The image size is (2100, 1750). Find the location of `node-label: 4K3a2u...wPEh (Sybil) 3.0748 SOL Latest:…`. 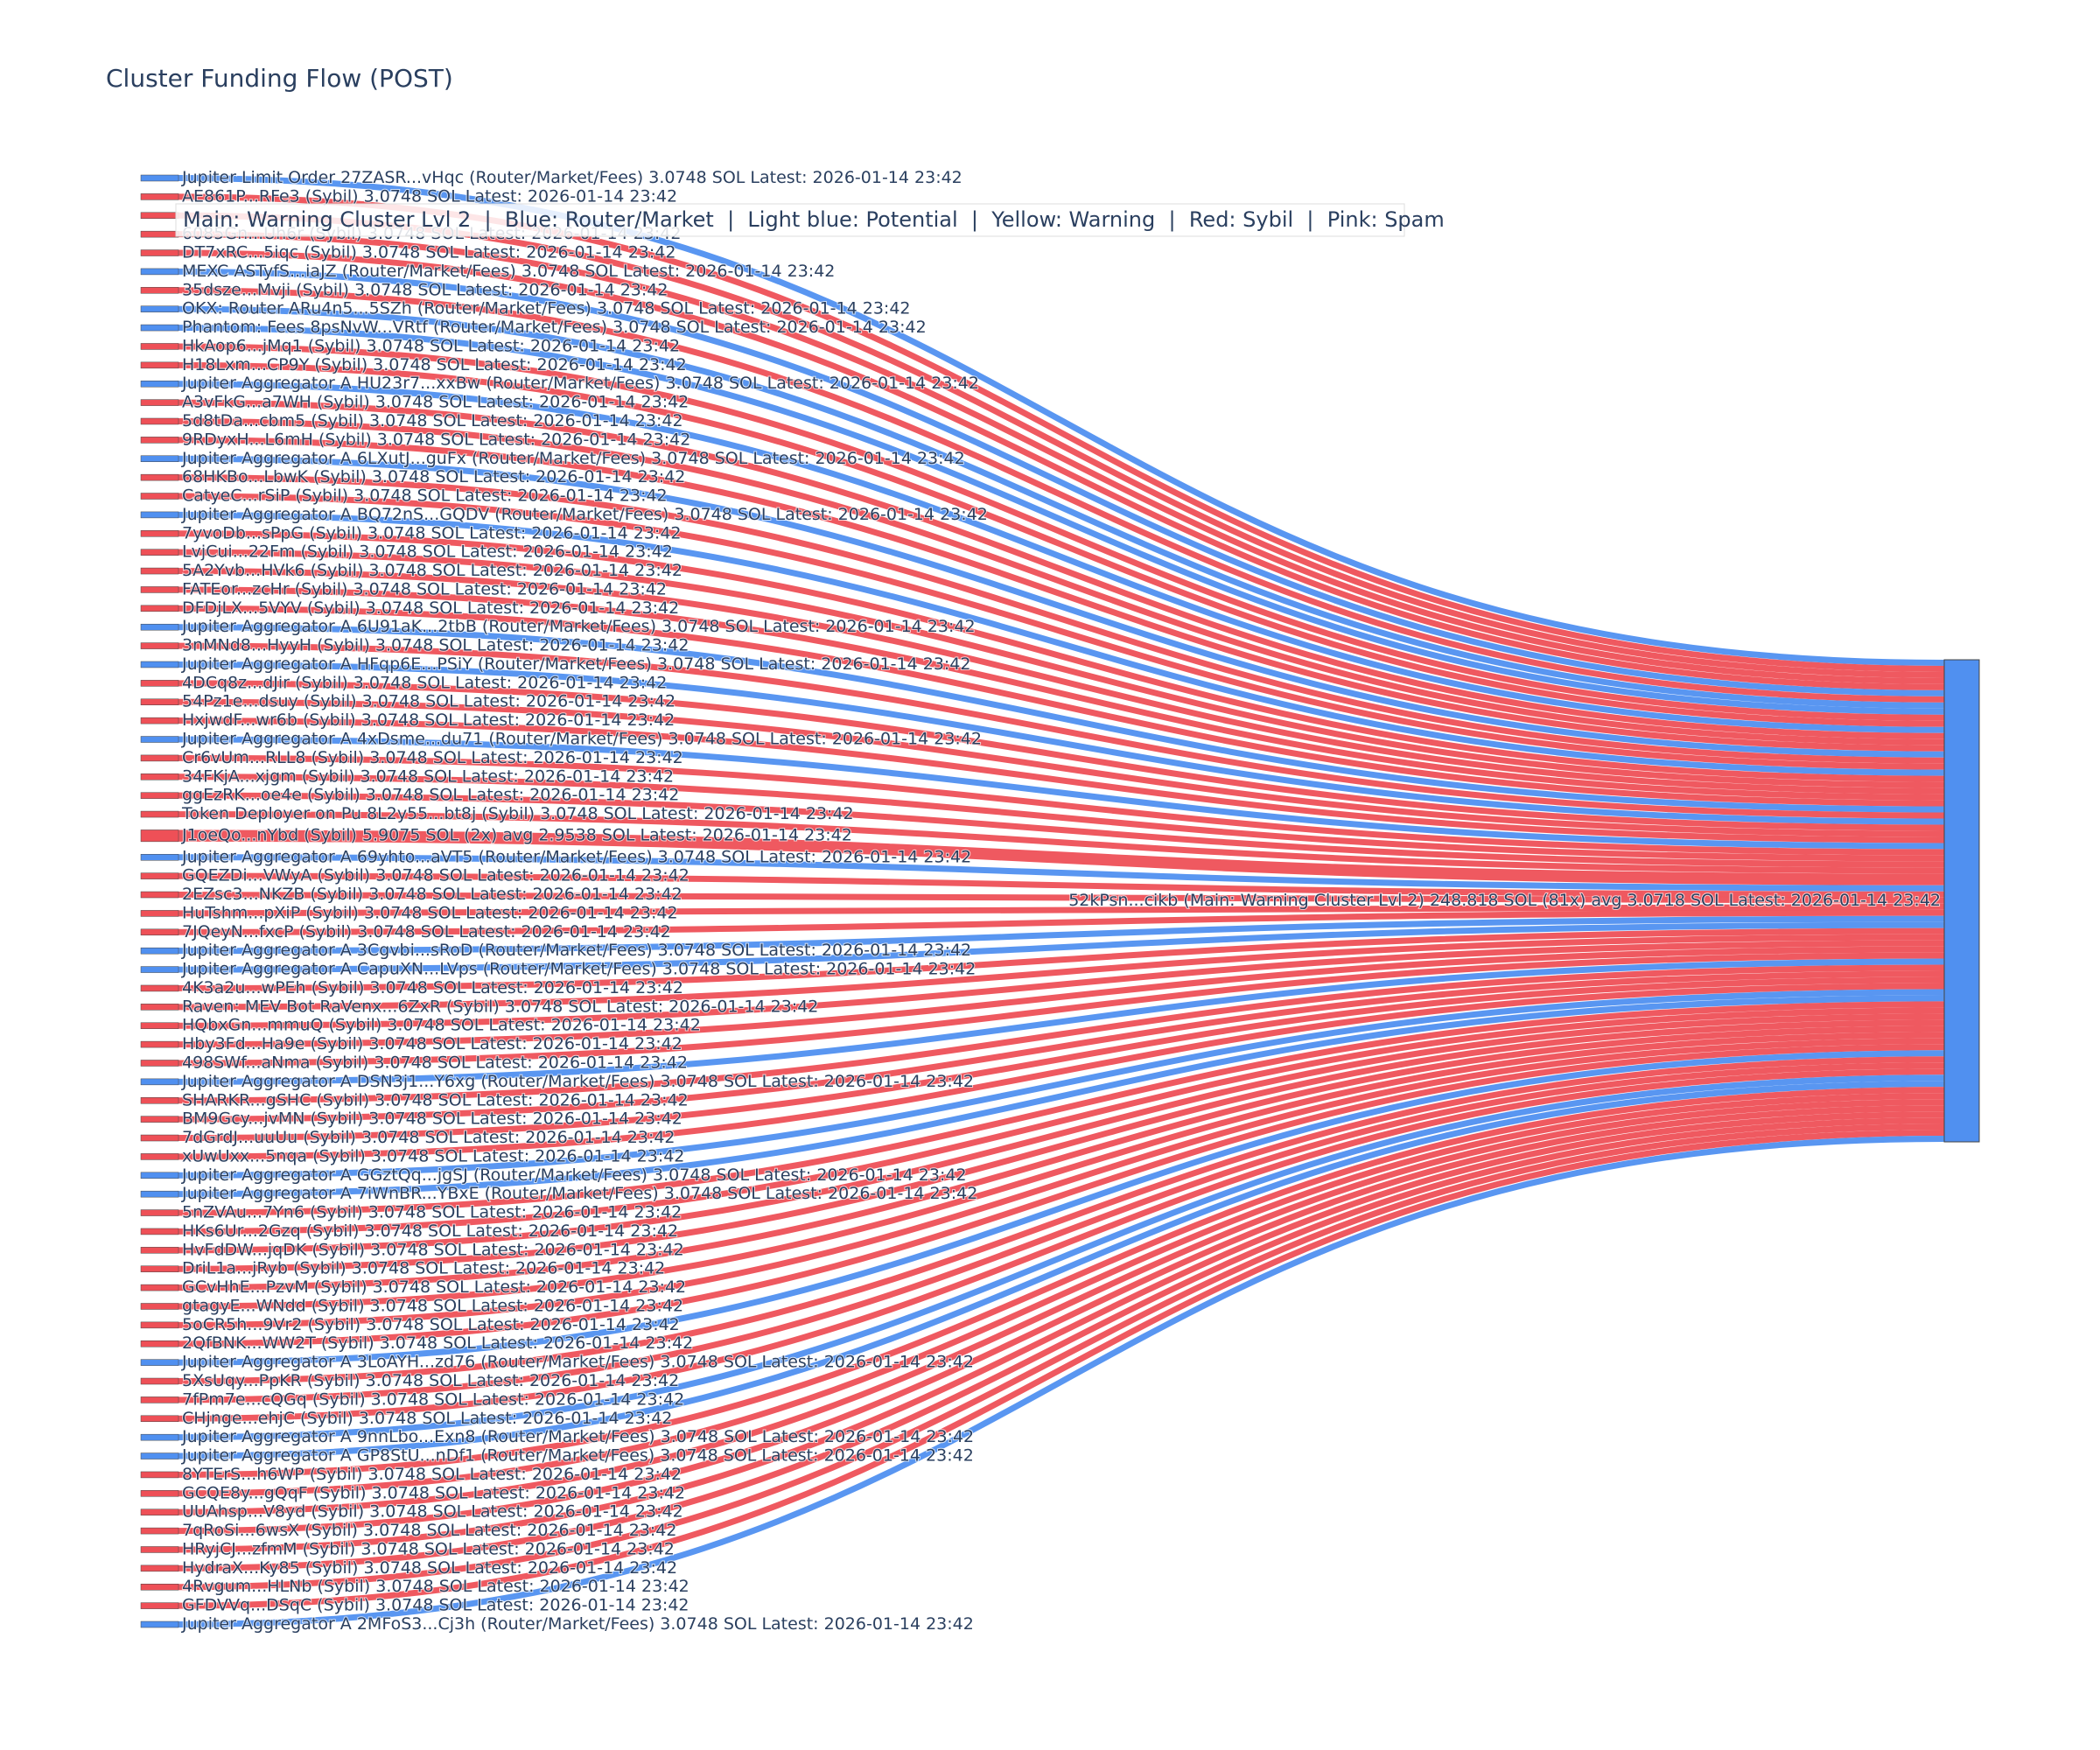

node-label: 4K3a2u...wPEh (Sybil) 3.0748 SOL Latest:… is located at coordinates (432, 988).